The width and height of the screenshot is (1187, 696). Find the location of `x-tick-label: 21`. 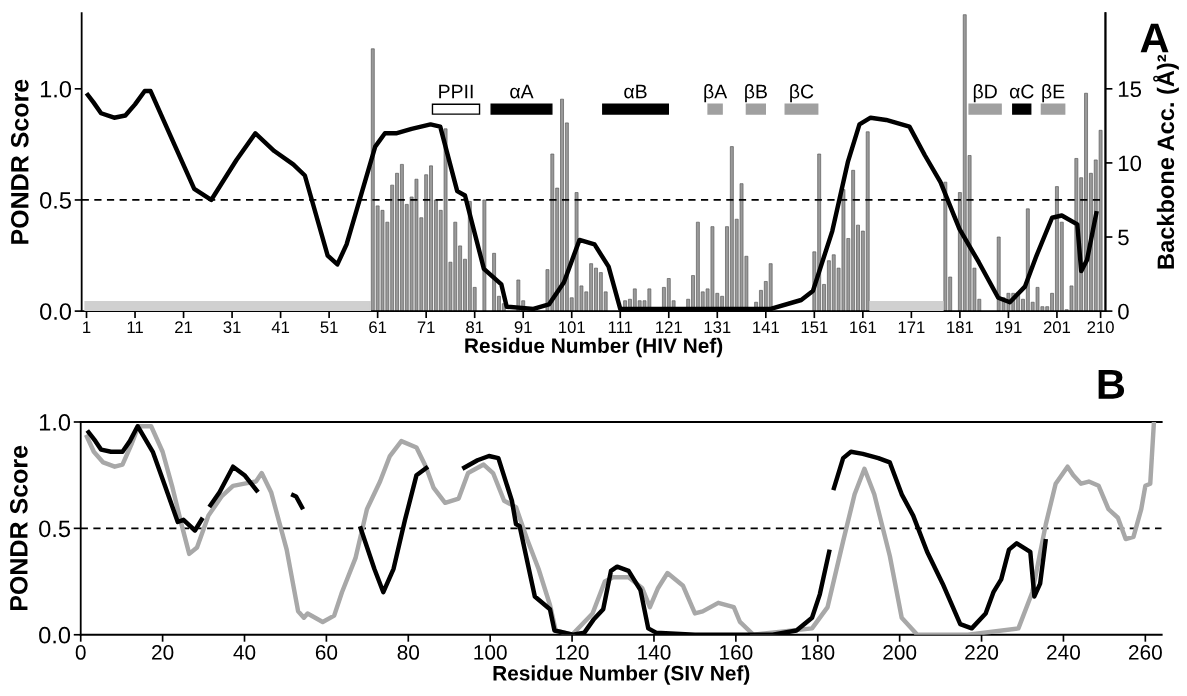

x-tick-label: 21 is located at coordinates (184, 327).